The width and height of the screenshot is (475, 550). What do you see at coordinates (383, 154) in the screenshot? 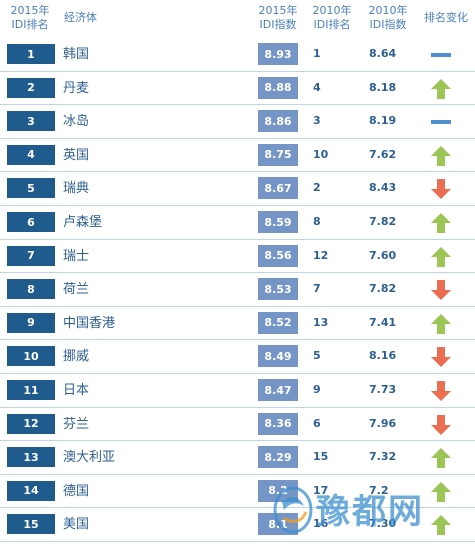
I see `idi-2010-cell: 7.62` at bounding box center [383, 154].